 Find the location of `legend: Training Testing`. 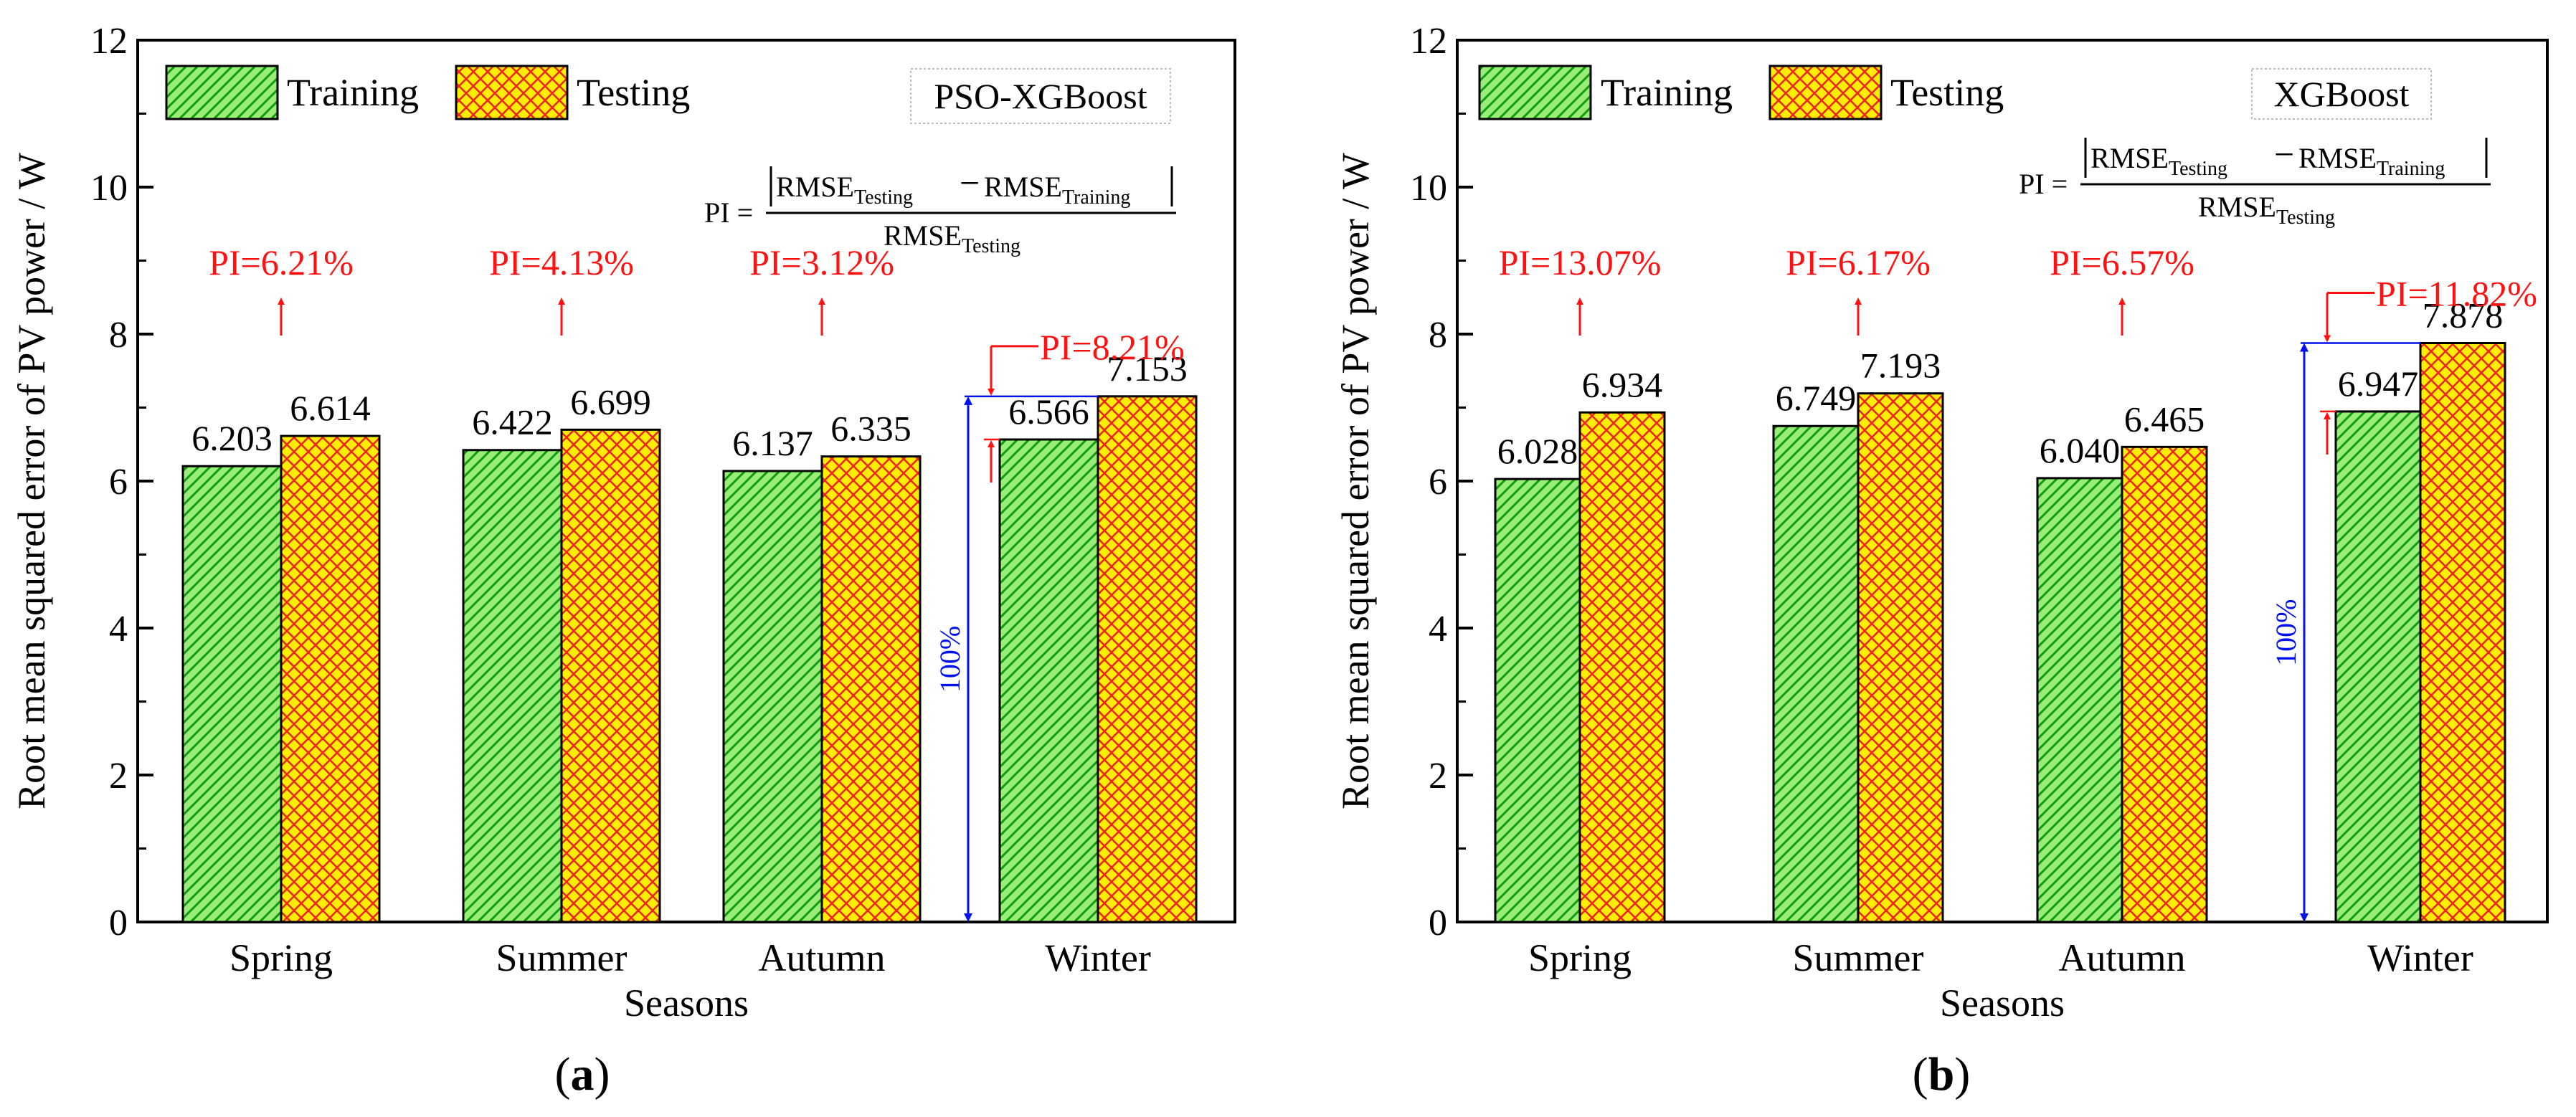

legend: Training Testing is located at coordinates (427, 93).